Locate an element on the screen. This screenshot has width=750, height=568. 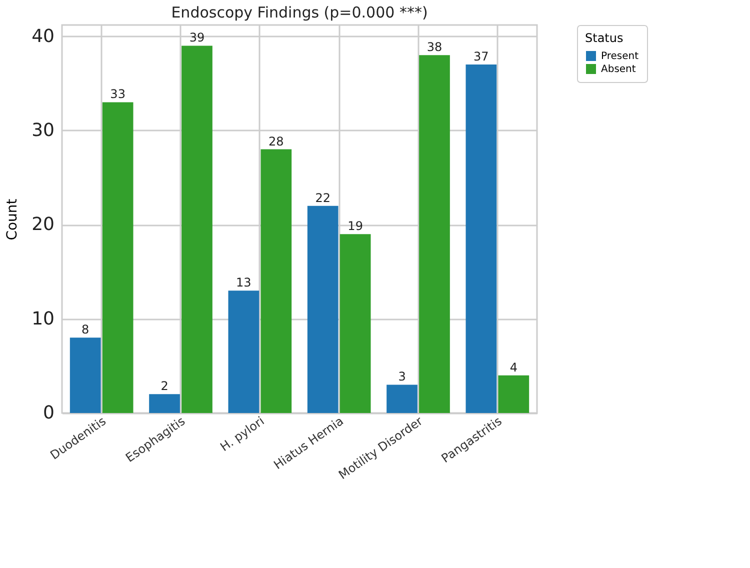
y-tick-label: 30 is located at coordinates (43, 130).